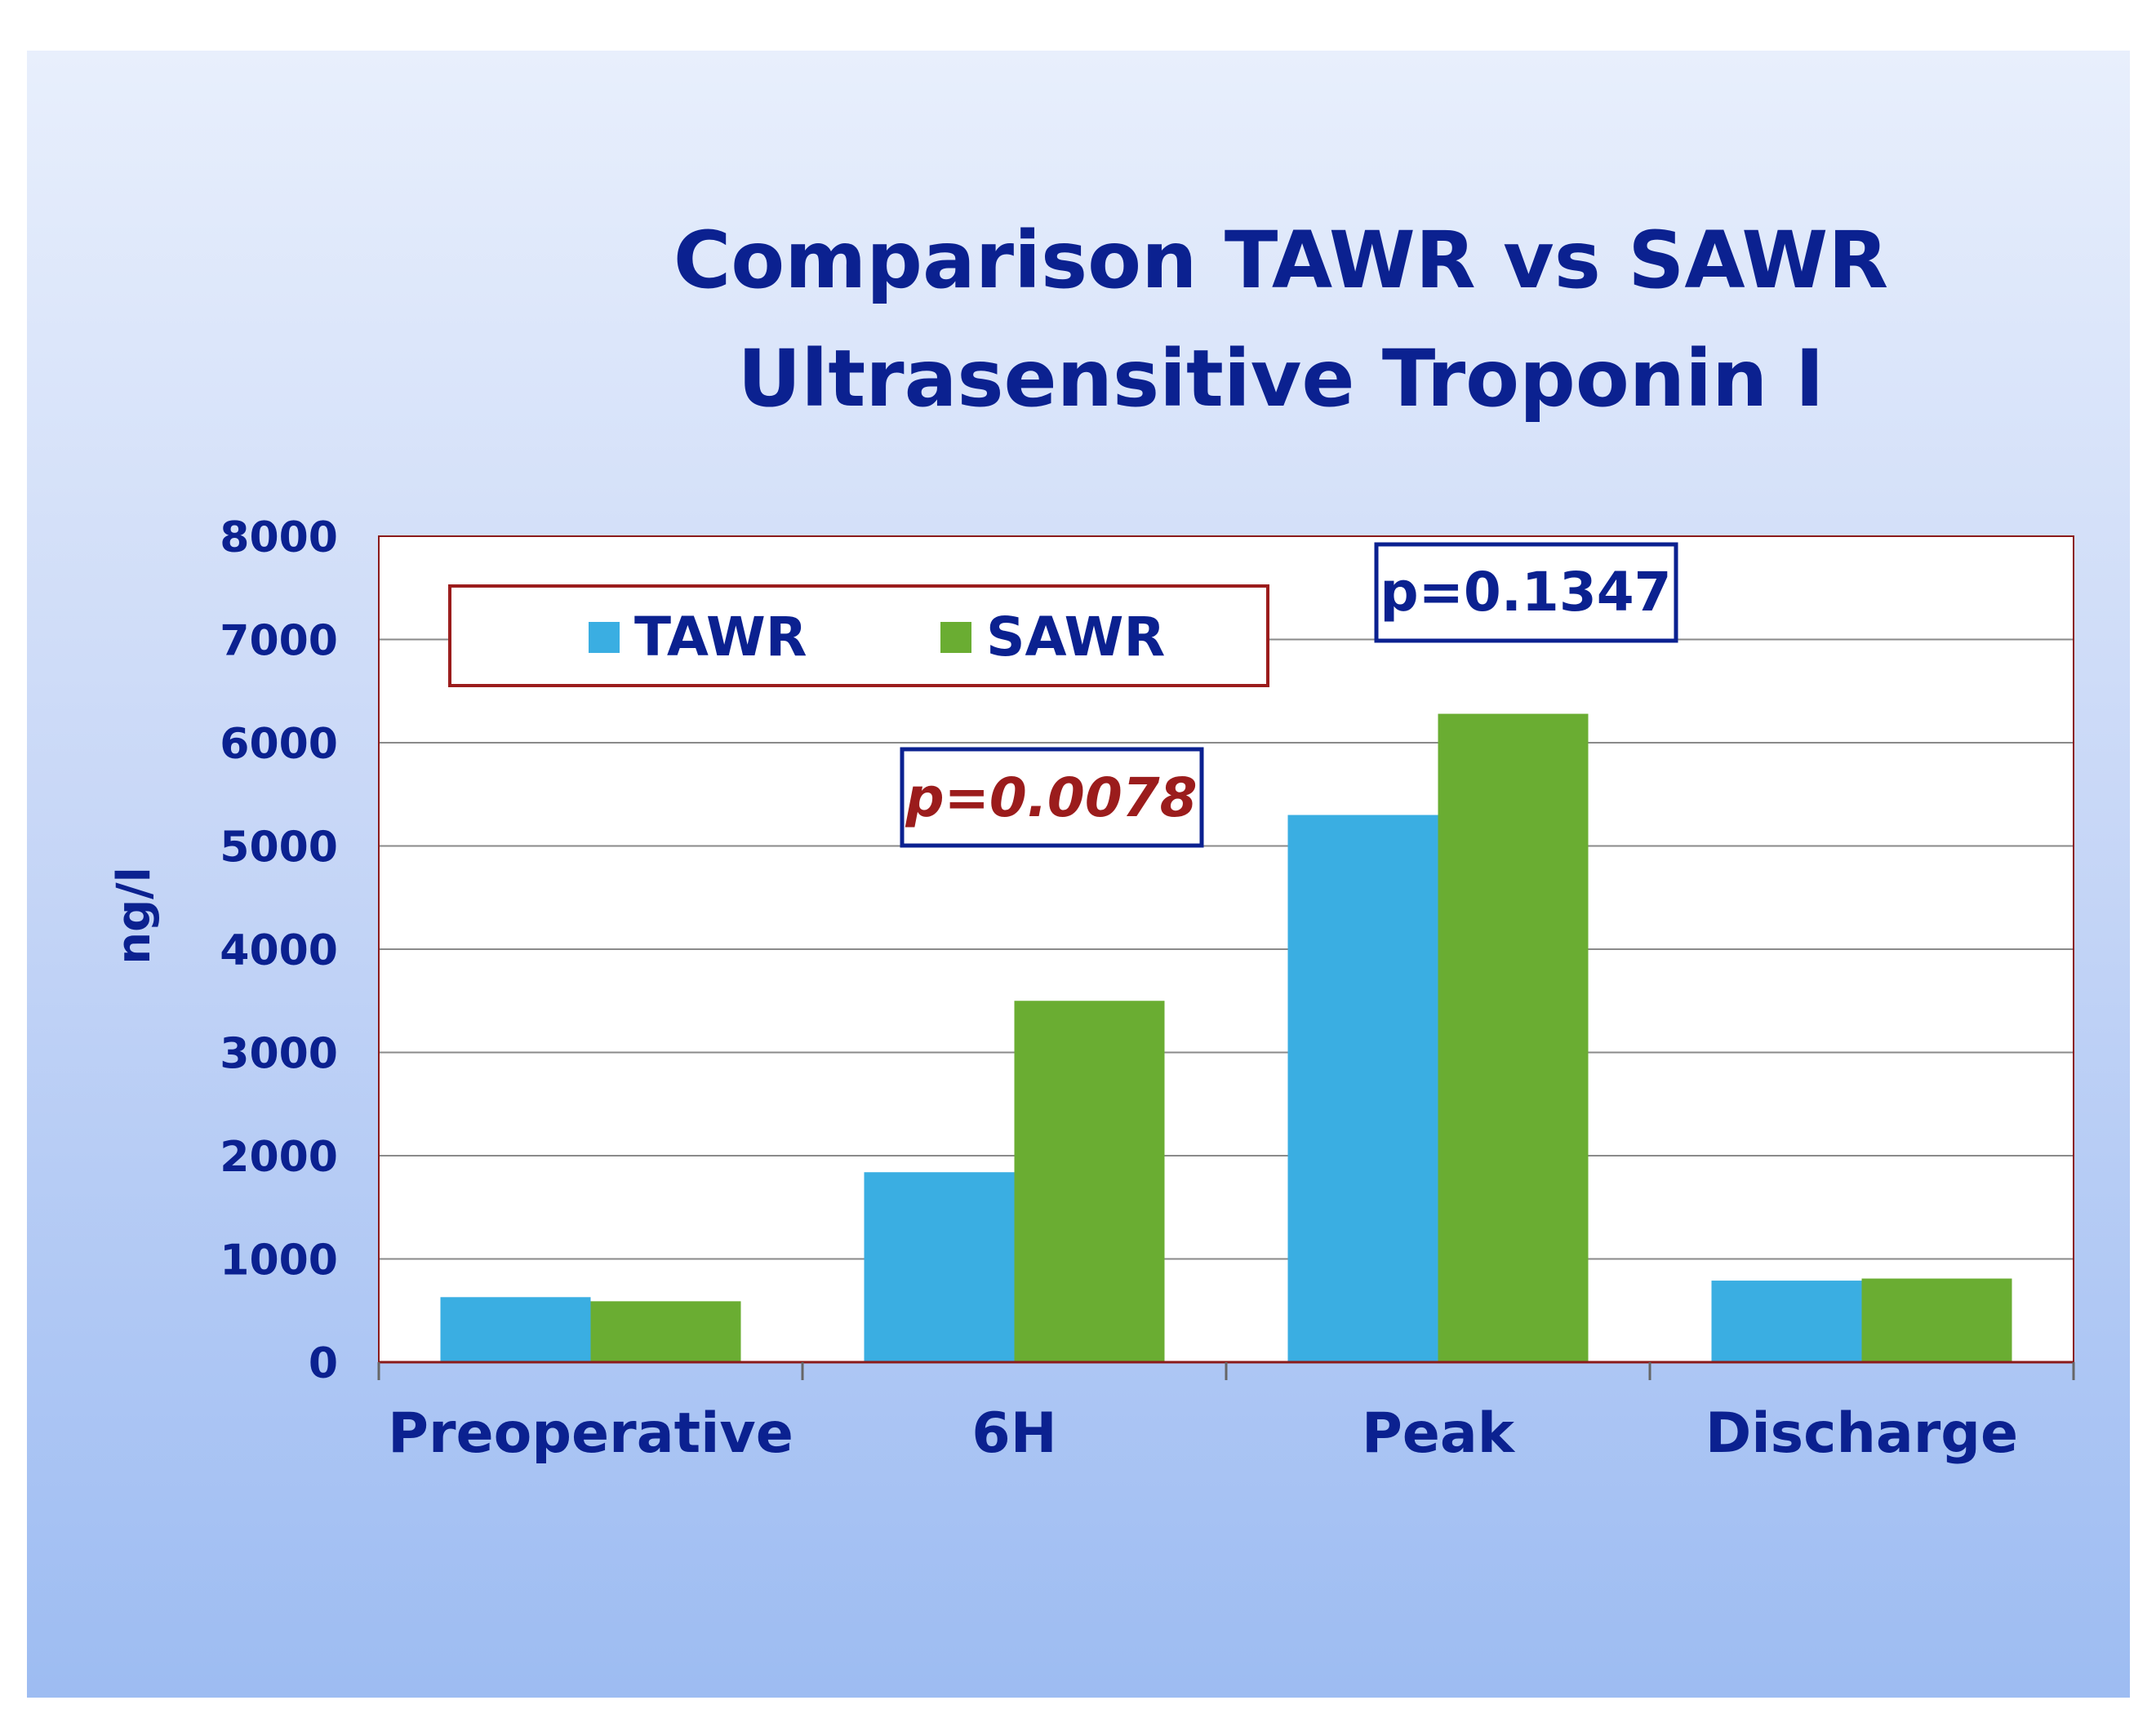  Describe the element at coordinates (1013, 1433) in the screenshot. I see `x-category-label: 6H` at that location.